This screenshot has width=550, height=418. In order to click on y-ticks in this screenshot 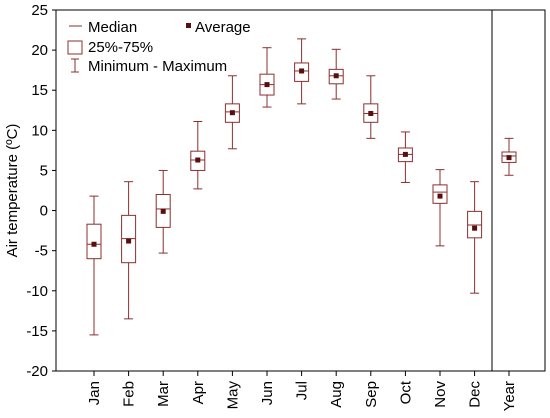, I will do `click(54, 190)`.